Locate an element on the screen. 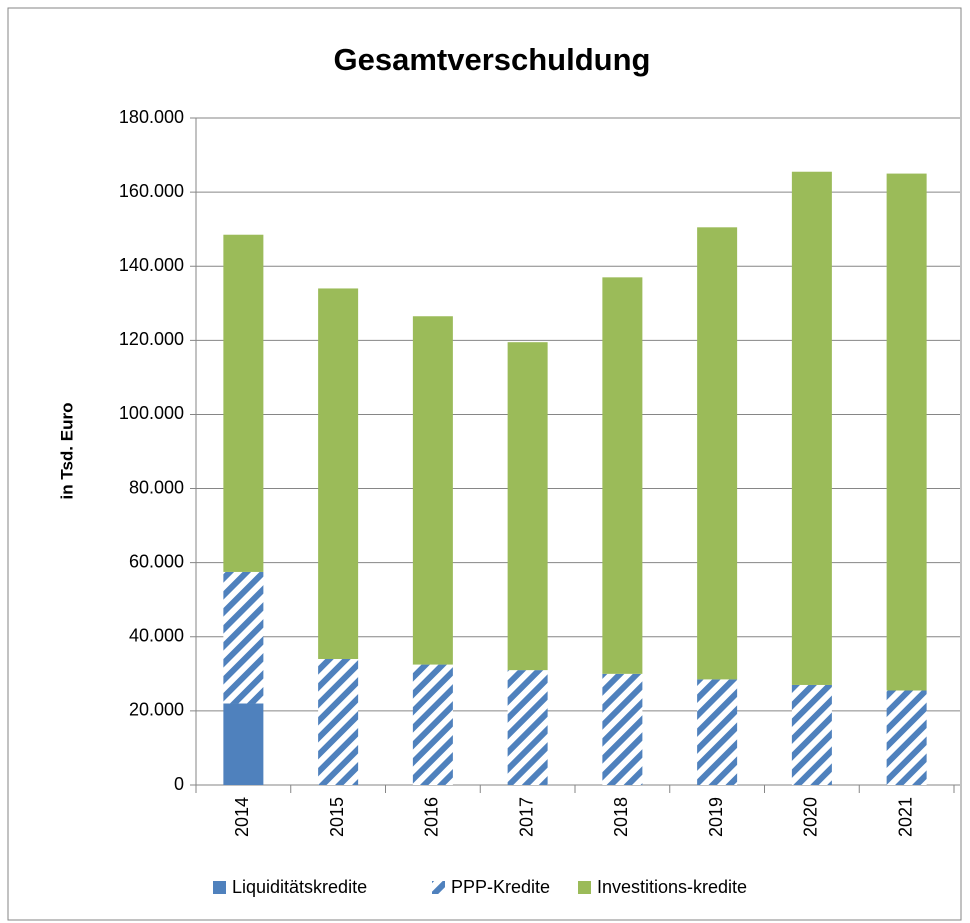 Image resolution: width=970 pixels, height=923 pixels. y-tick-label: 140.000 is located at coordinates (151, 265).